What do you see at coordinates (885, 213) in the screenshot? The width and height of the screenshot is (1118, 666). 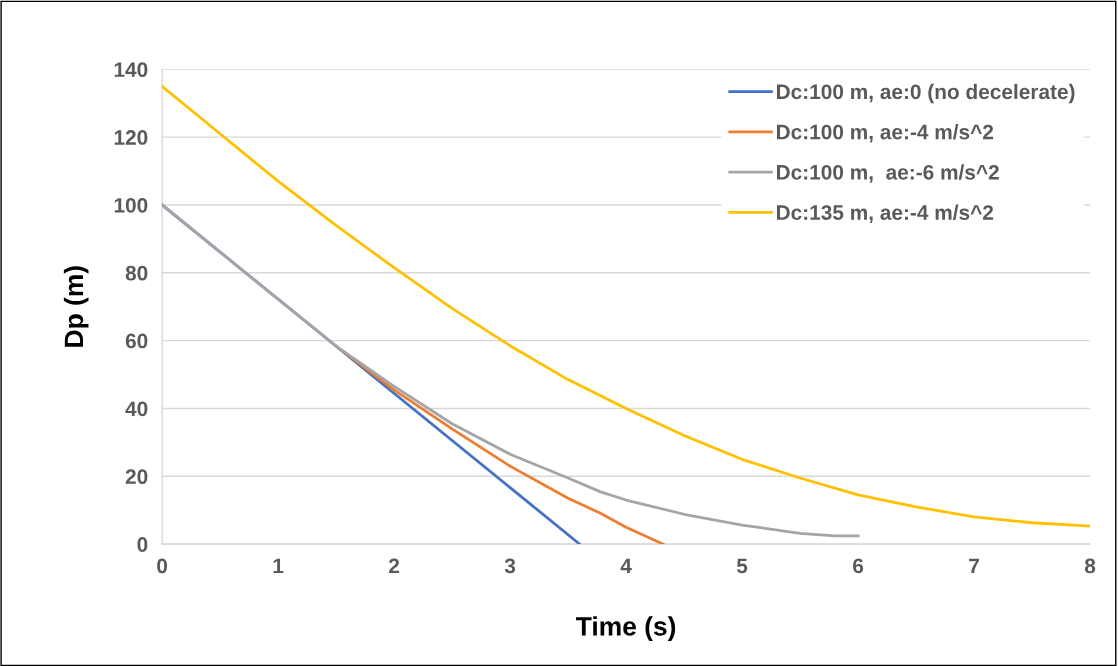 I see `legend-label: Dc:135 m, ae:-4 m/s^2` at bounding box center [885, 213].